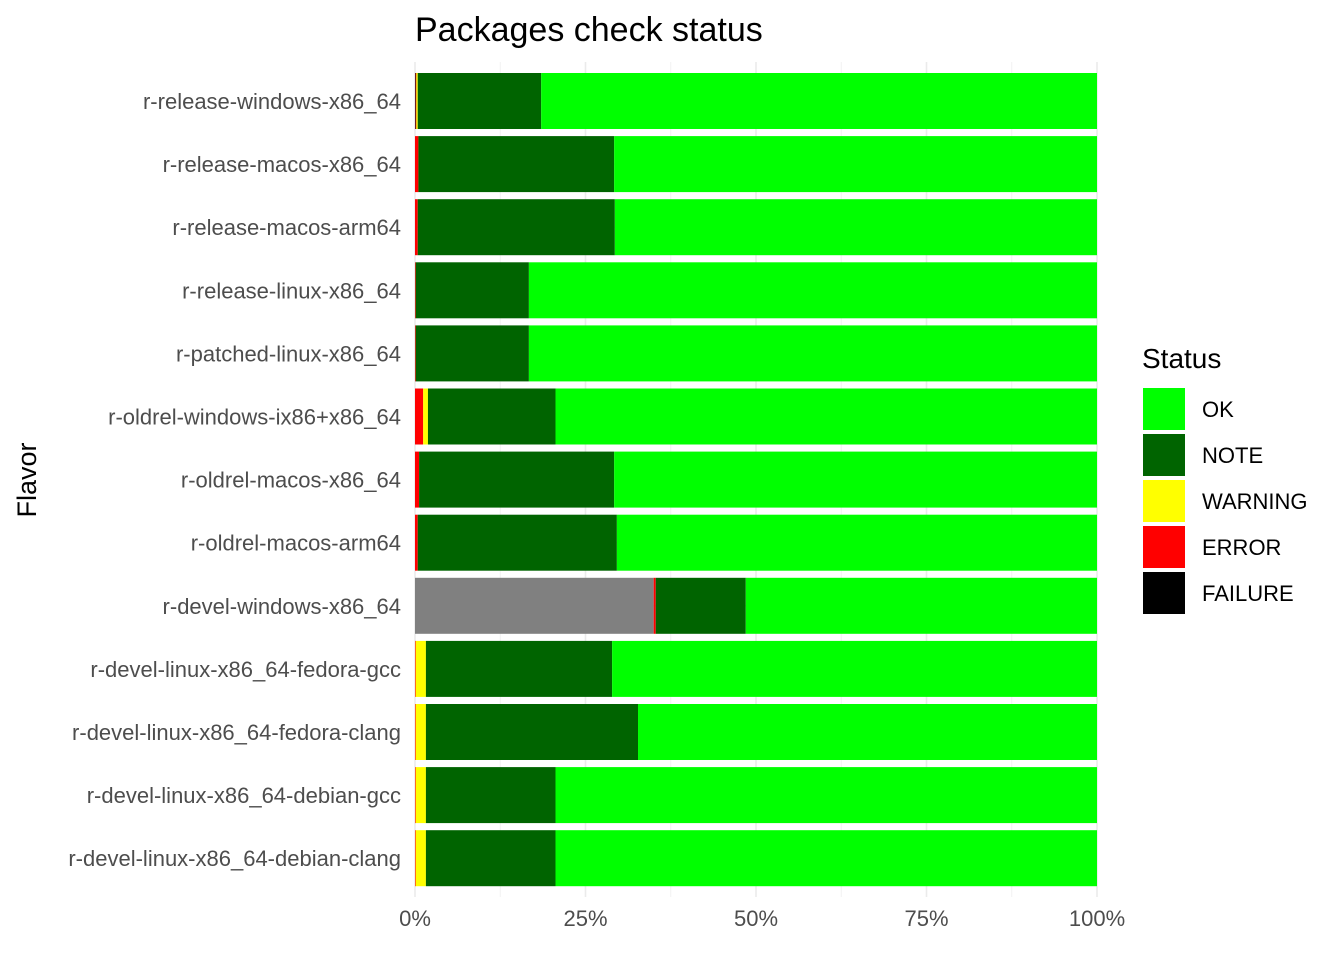  What do you see at coordinates (291, 480) in the screenshot?
I see `y-tick-label: r-oldrel-macos-x86_64` at bounding box center [291, 480].